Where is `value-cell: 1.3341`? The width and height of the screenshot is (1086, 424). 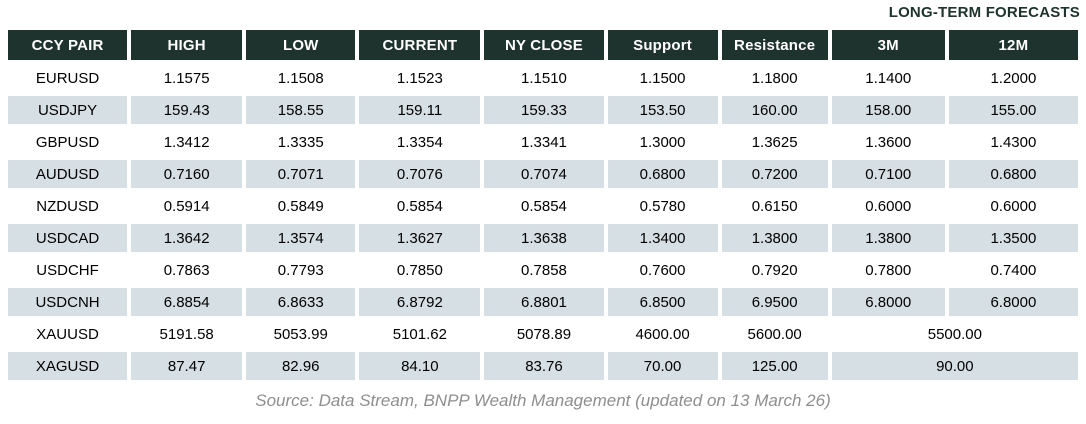
value-cell: 1.3341 is located at coordinates (544, 142).